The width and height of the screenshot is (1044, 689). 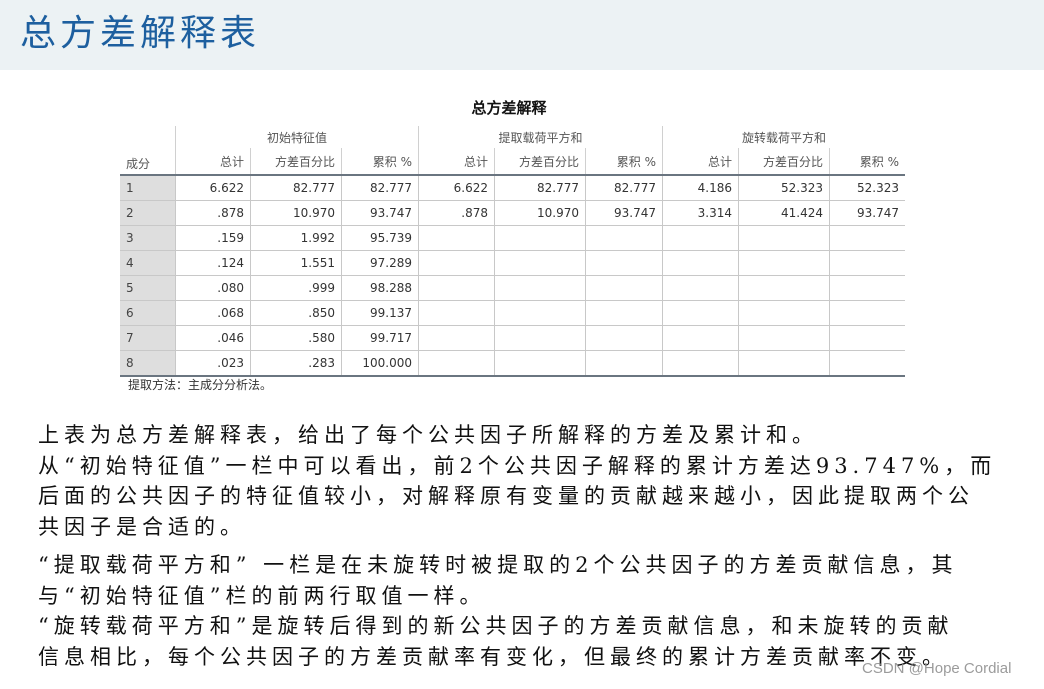 I want to click on table-cell: 100.000, so click(x=380, y=363).